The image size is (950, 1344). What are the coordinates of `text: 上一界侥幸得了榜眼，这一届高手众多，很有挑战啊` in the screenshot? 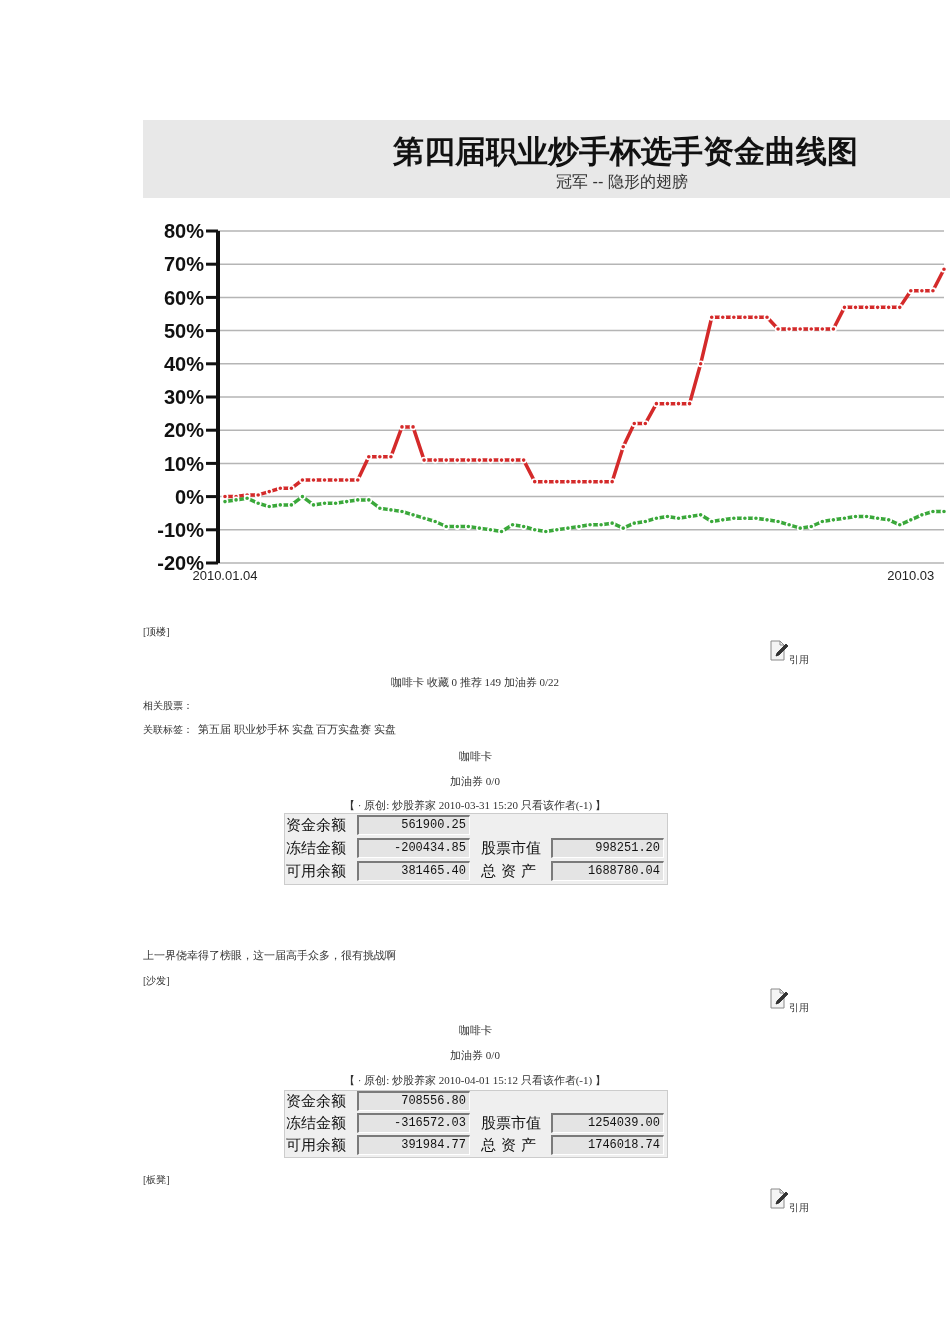 It's located at (269, 955).